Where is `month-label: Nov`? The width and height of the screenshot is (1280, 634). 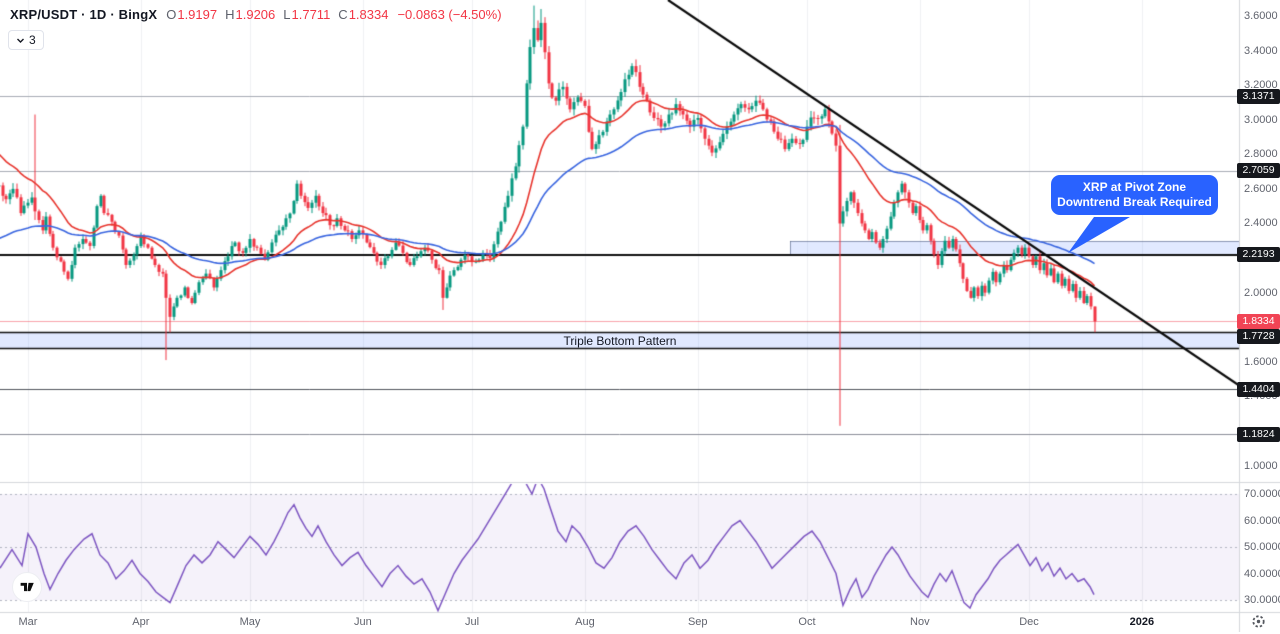
month-label: Nov is located at coordinates (920, 622).